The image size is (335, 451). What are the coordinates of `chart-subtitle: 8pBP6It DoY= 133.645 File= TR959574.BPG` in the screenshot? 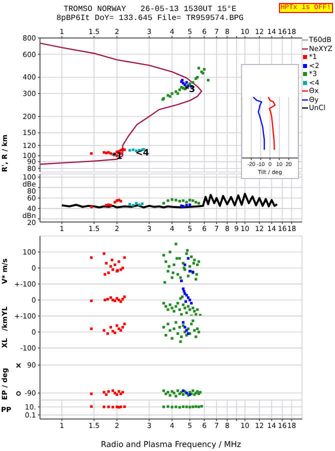 It's located at (150, 18).